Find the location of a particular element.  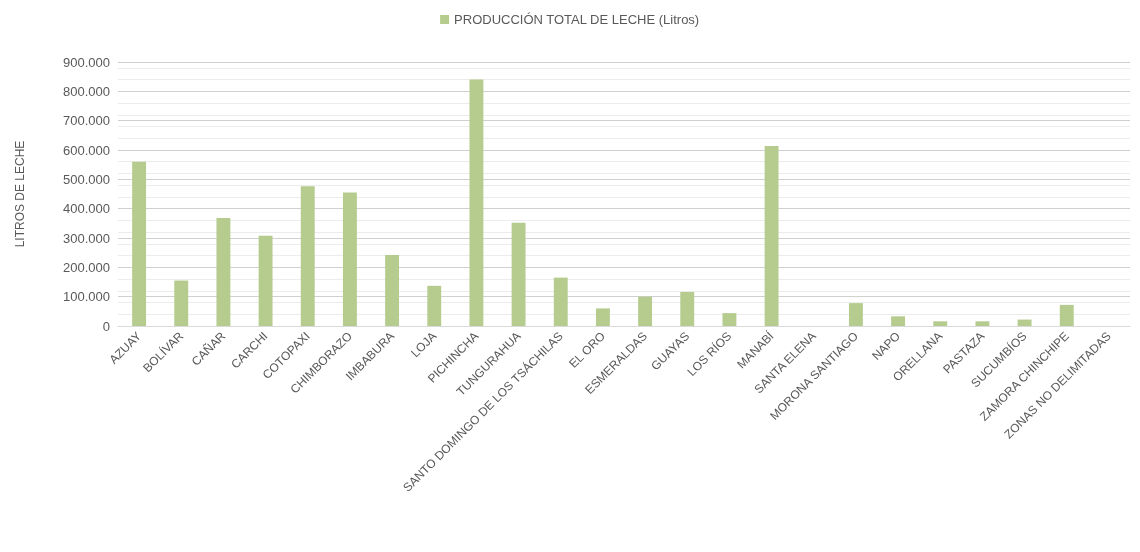

y-tick-label: 200.000 is located at coordinates (86, 267).